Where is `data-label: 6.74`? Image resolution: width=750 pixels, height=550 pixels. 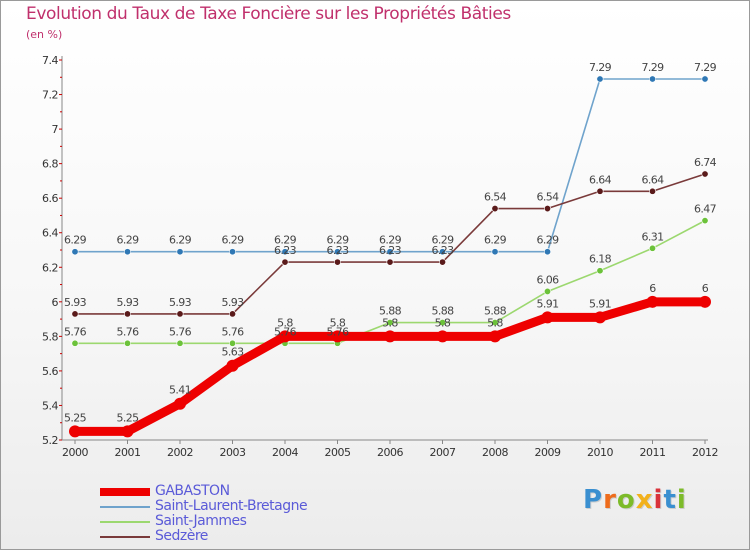
data-label: 6.74 is located at coordinates (705, 162).